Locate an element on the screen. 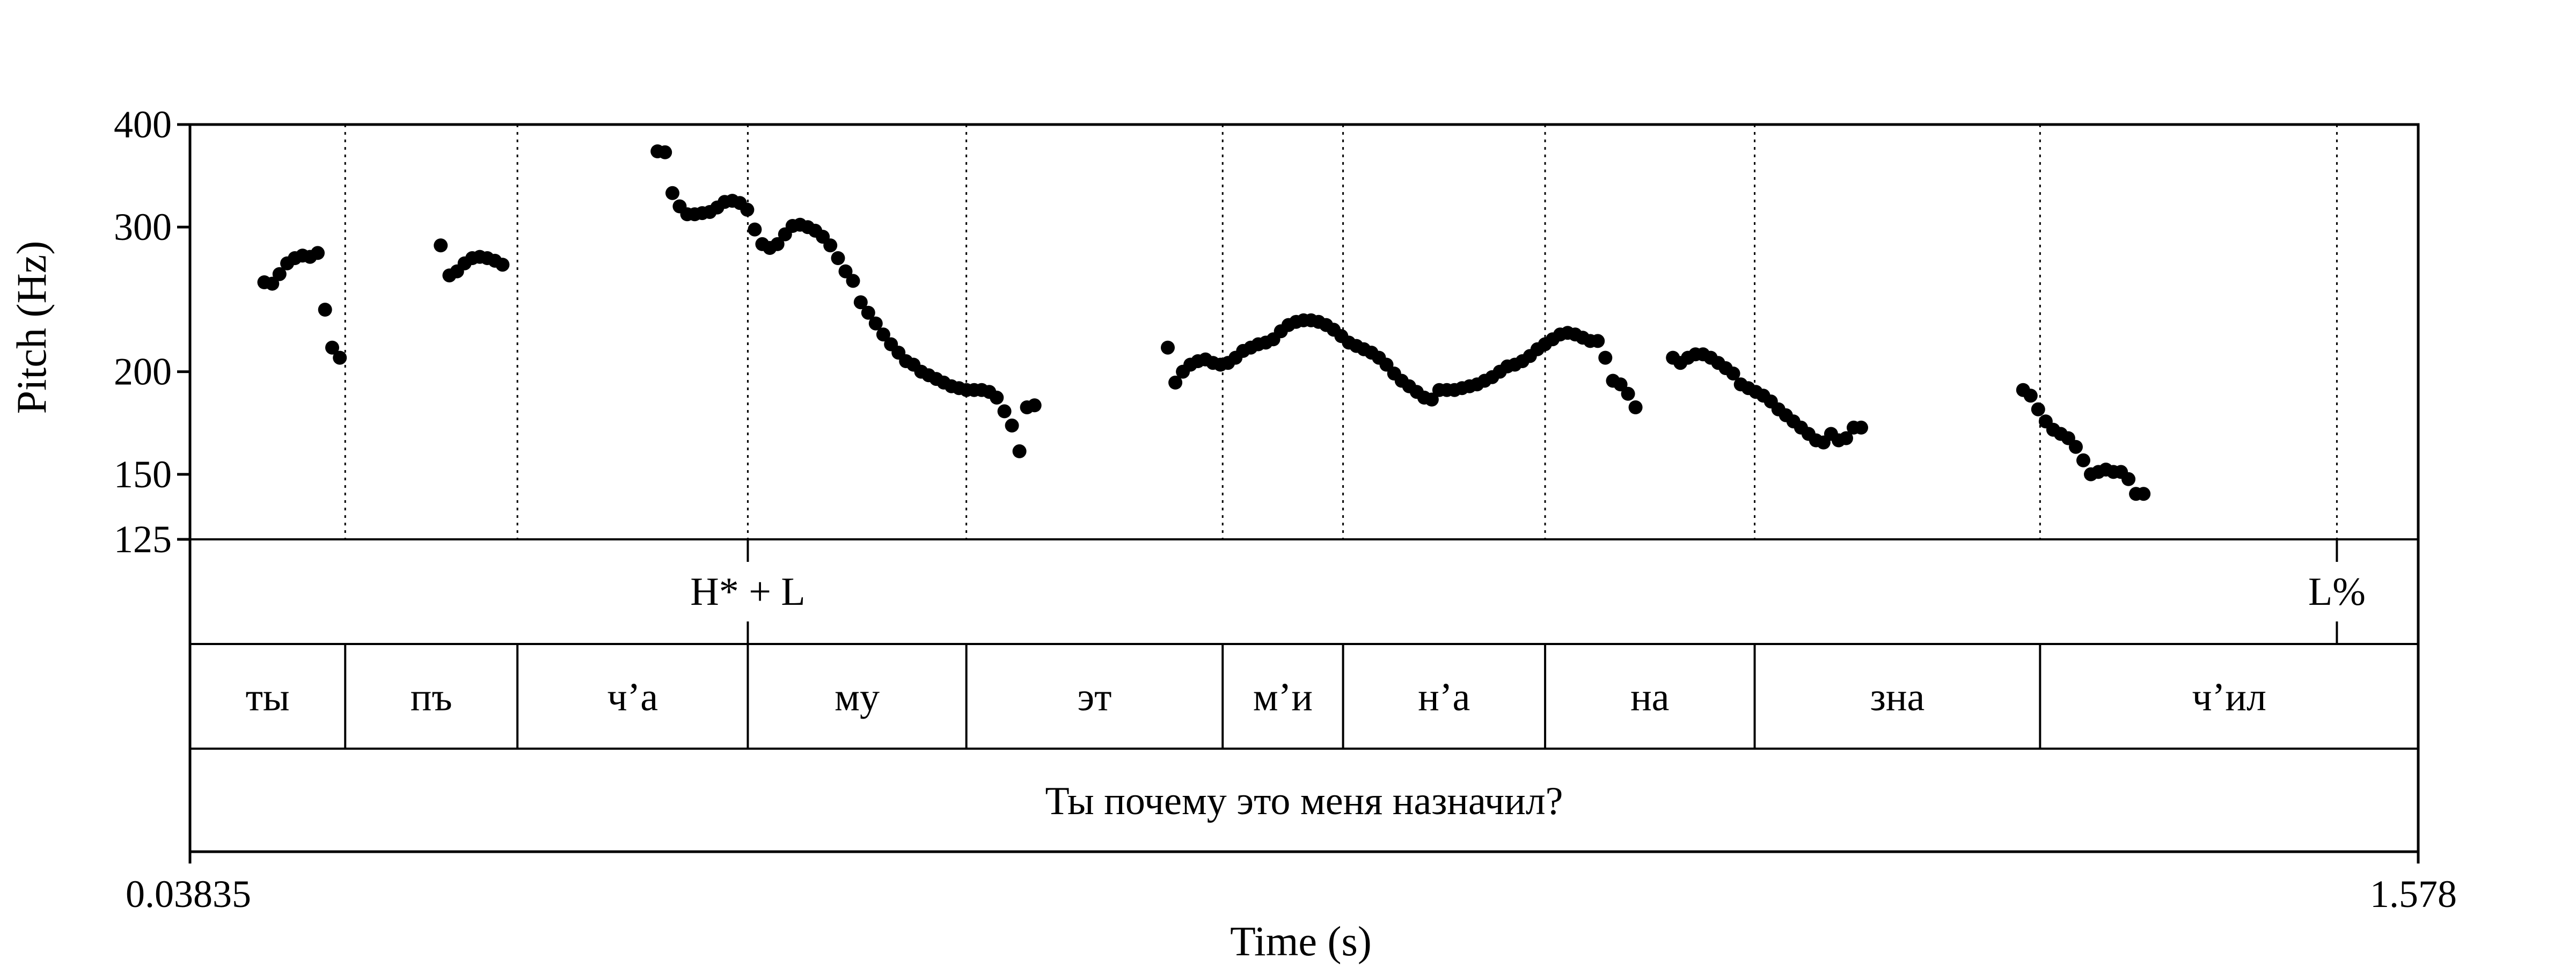 The image size is (2576, 966). syllable-label: м’и is located at coordinates (1283, 698).